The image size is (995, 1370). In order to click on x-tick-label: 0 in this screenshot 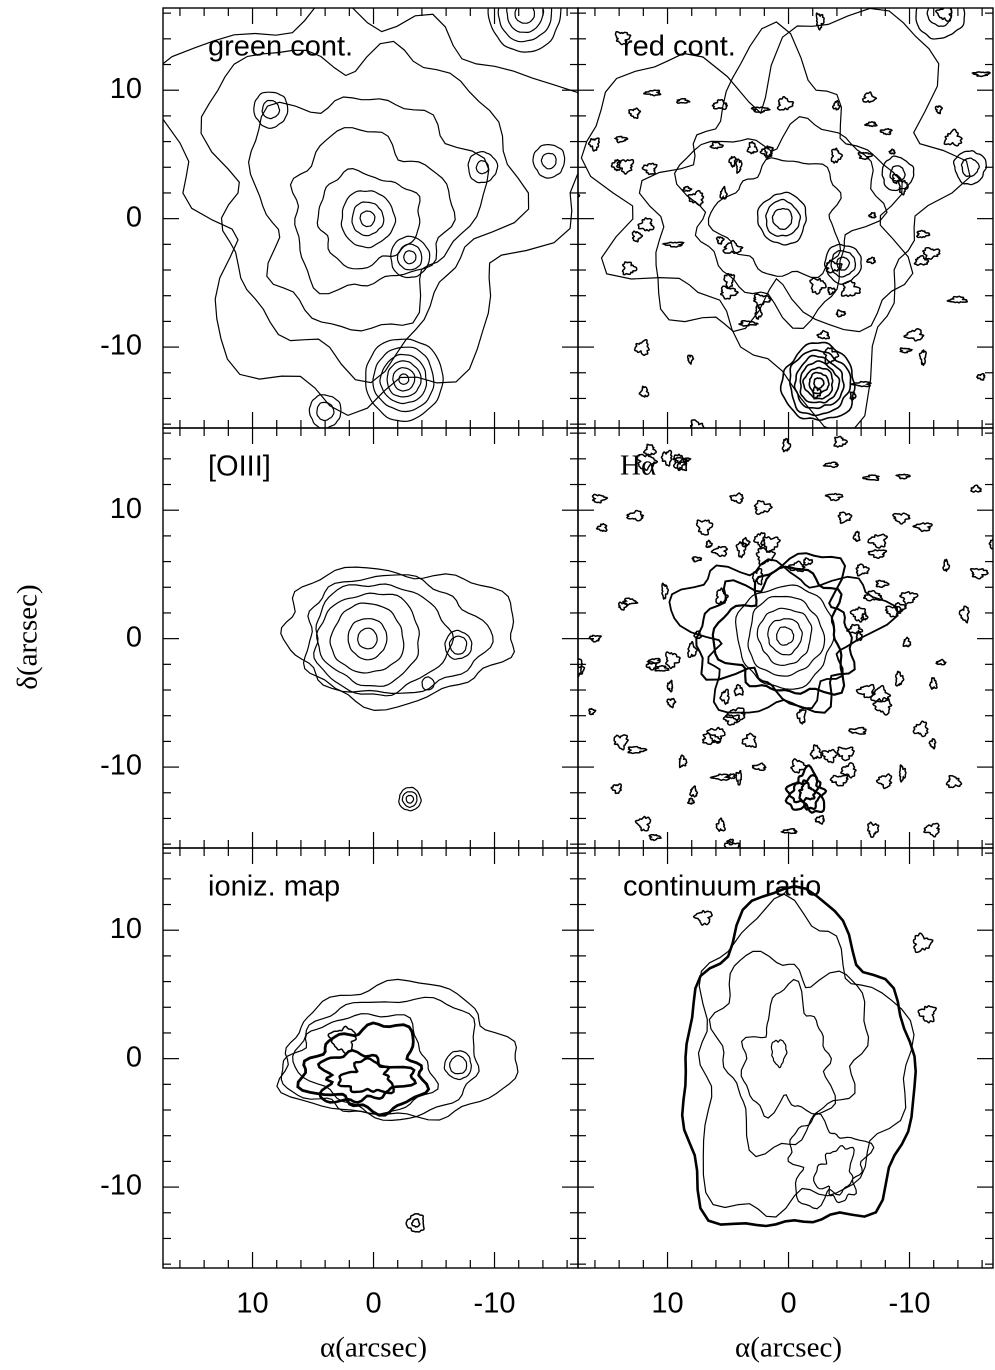, I will do `click(373, 1304)`.